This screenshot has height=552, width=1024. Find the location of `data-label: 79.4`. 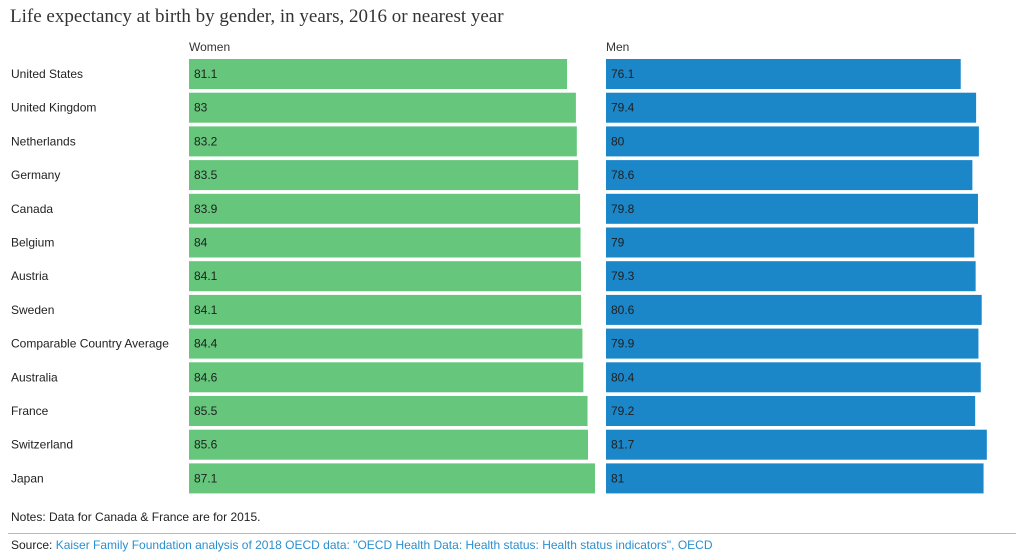

data-label: 79.4 is located at coordinates (623, 108).